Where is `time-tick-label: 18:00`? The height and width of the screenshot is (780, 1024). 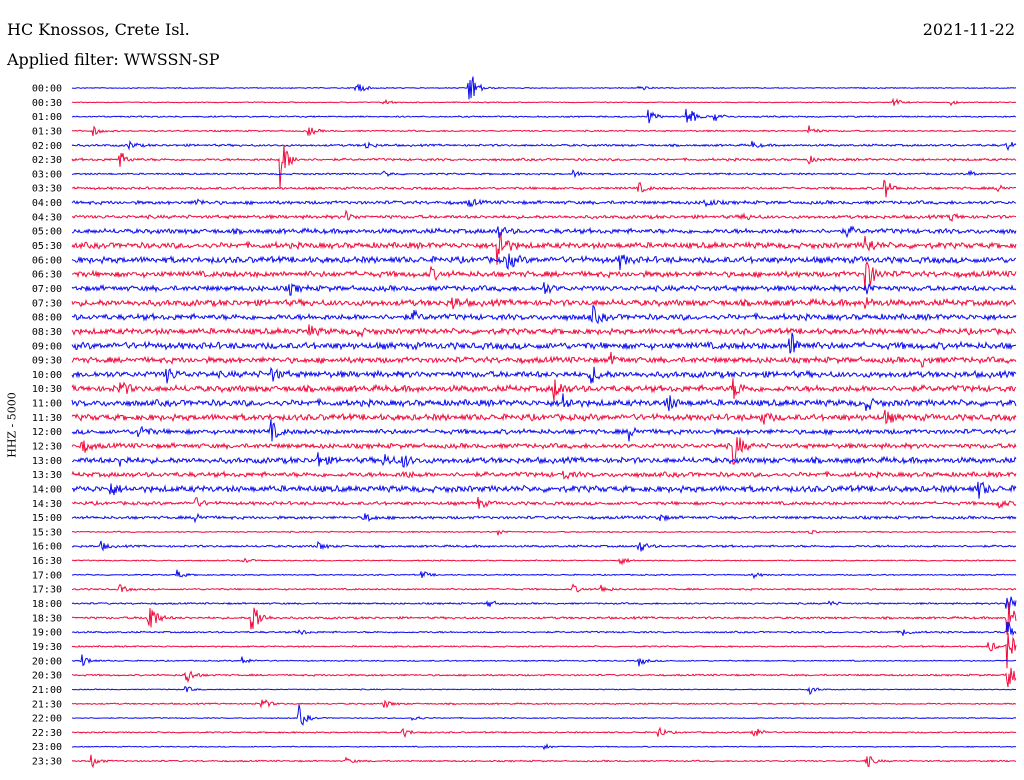
time-tick-label: 18:00 is located at coordinates (47, 604).